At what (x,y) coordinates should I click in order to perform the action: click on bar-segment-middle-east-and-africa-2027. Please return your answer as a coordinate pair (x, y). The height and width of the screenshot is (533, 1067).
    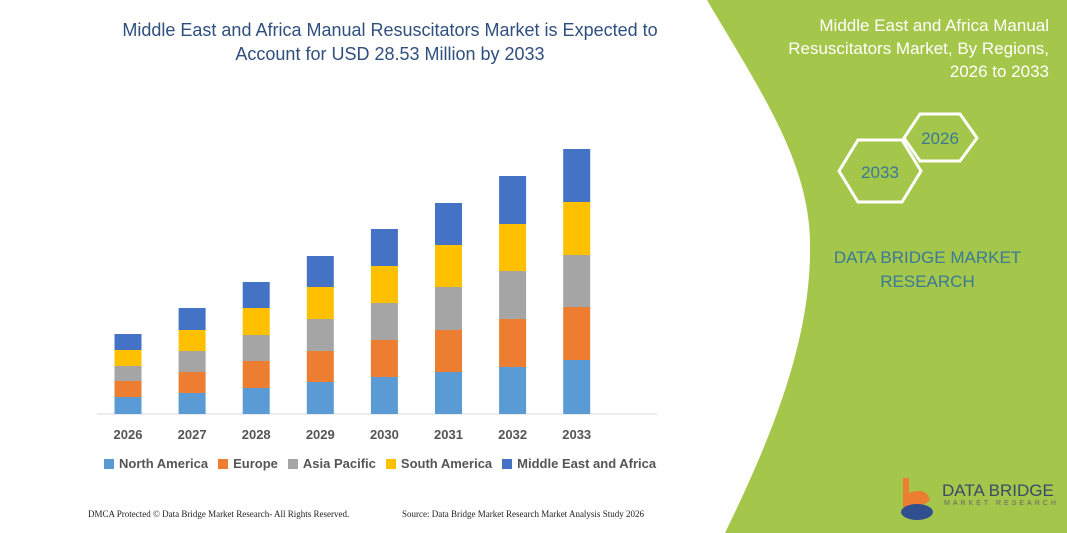
    Looking at the image, I should click on (192, 319).